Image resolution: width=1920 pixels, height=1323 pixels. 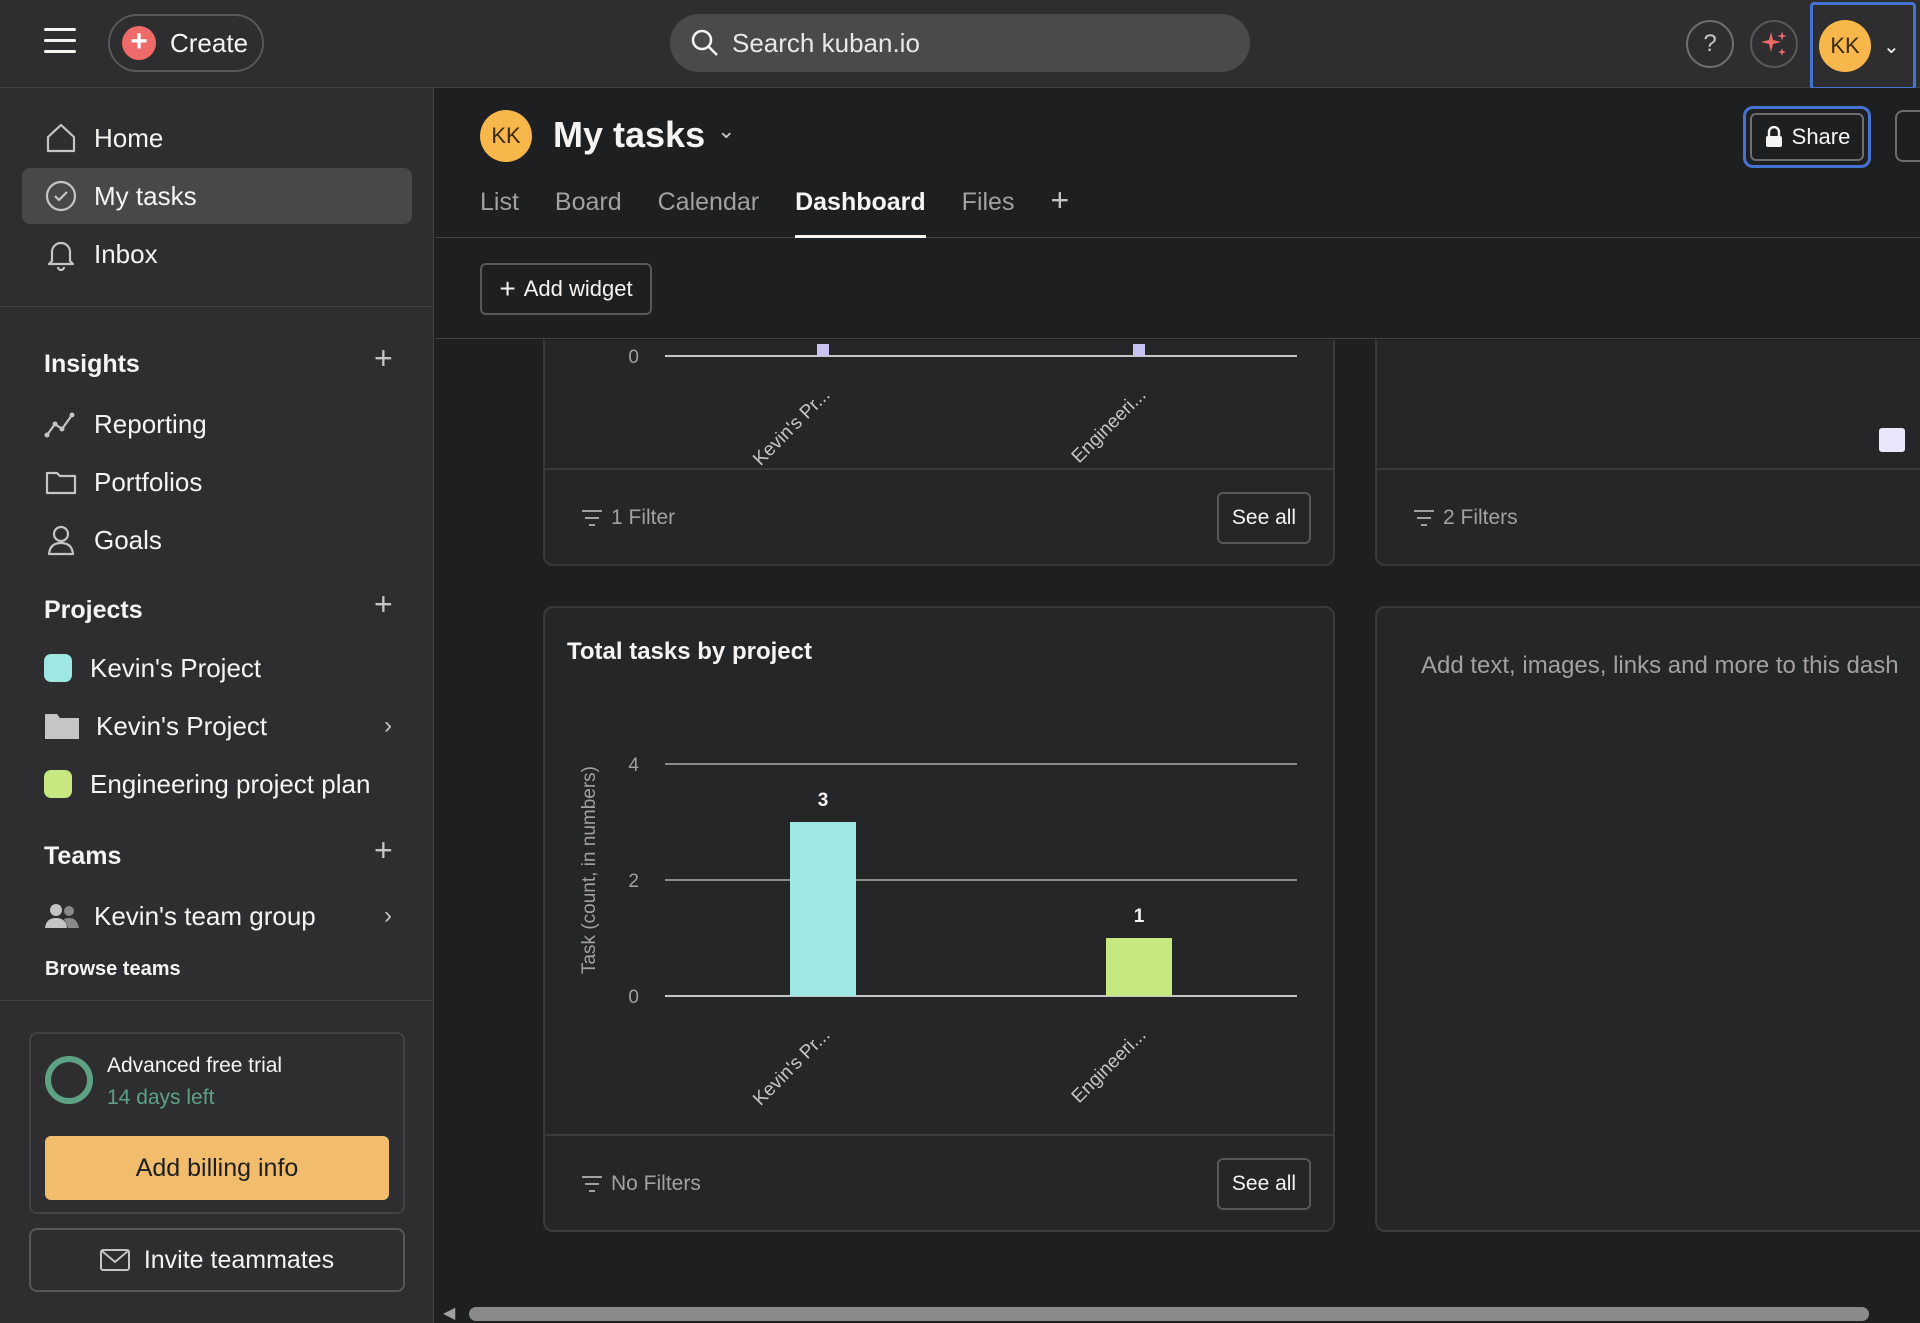 What do you see at coordinates (217, 540) in the screenshot?
I see `sidebar-item-goals: Goals` at bounding box center [217, 540].